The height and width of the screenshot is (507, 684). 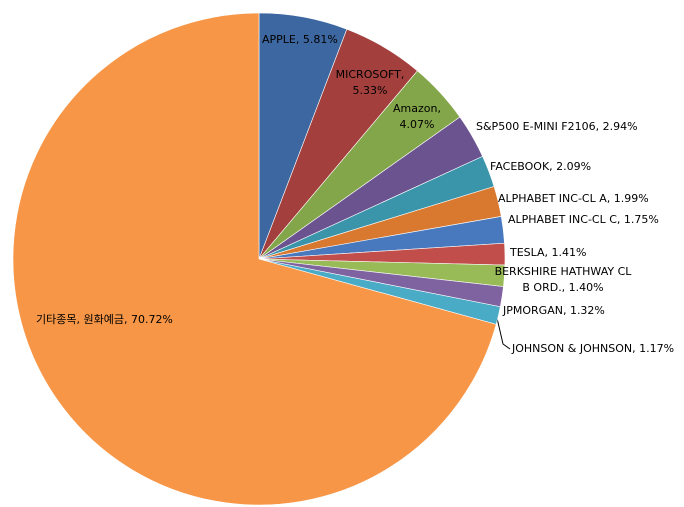 I want to click on data-label: JPMORGAN, 1.32%, so click(x=553, y=310).